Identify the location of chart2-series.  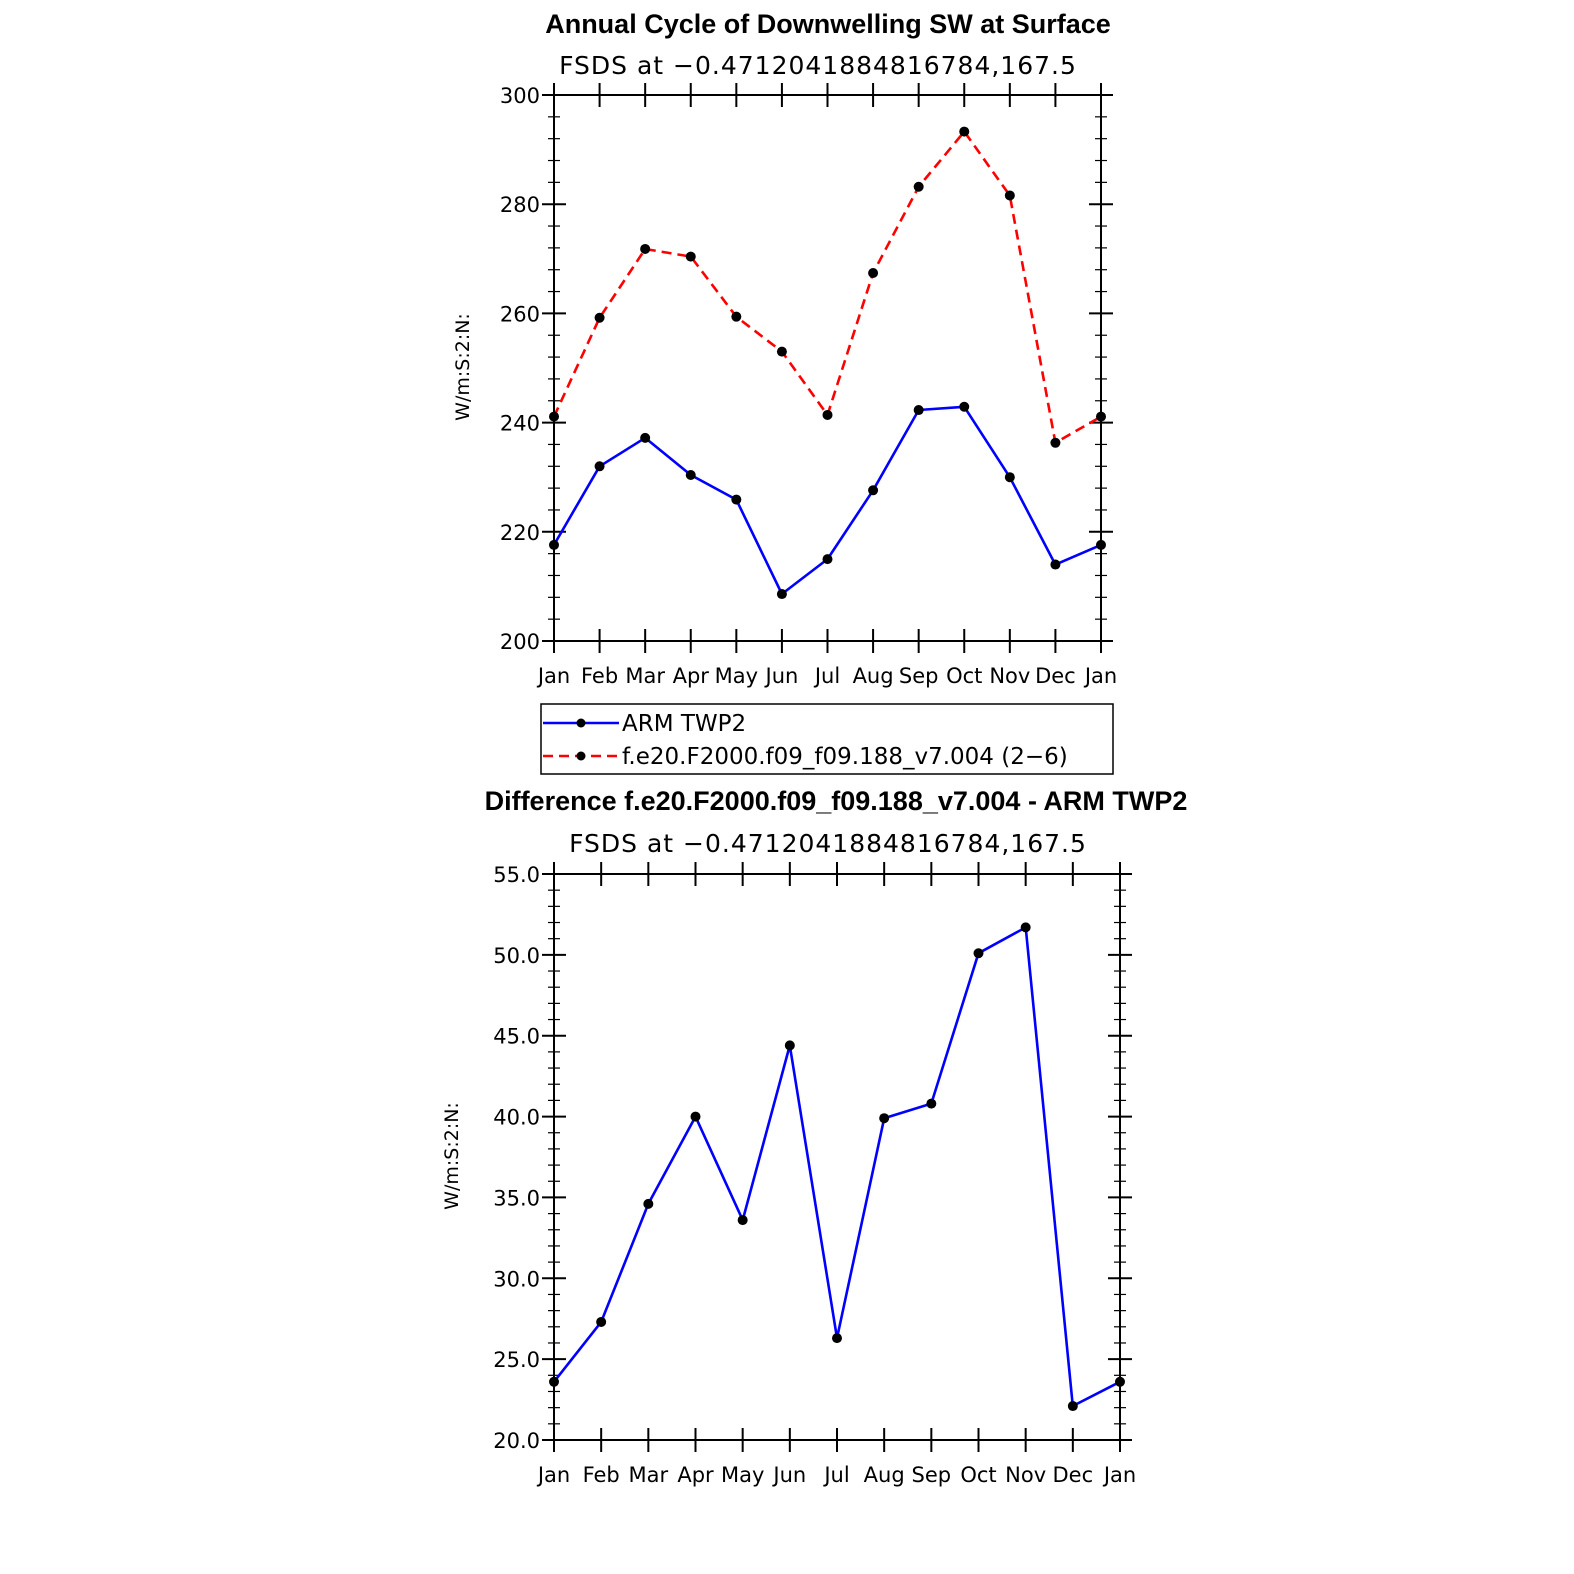
(837, 1167).